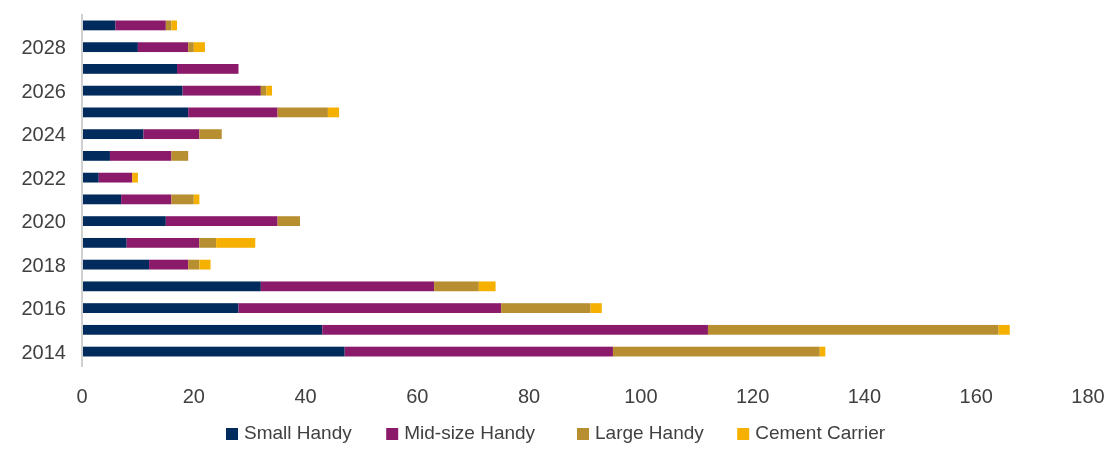 Image resolution: width=1117 pixels, height=461 pixels. What do you see at coordinates (976, 396) in the screenshot?
I see `x-tick-label: 160` at bounding box center [976, 396].